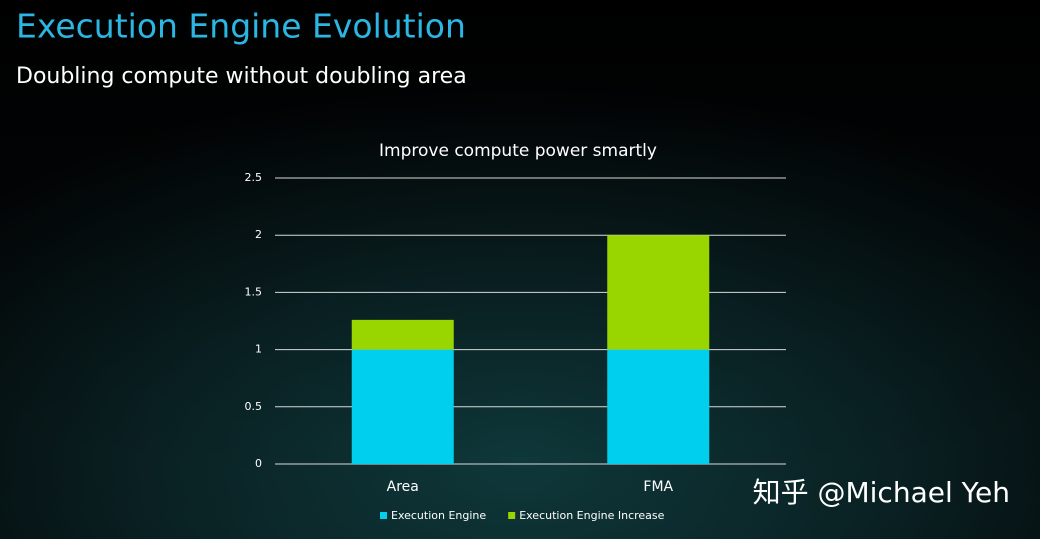 The height and width of the screenshot is (539, 1040). I want to click on y-tick-label: 0.5, so click(254, 406).